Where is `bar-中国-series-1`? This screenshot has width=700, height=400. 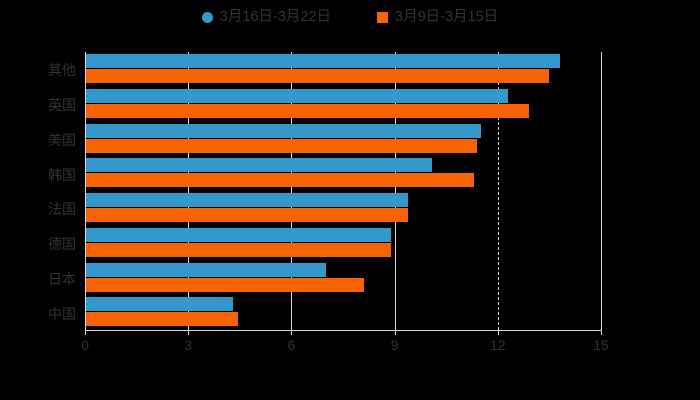
bar-中国-series-1 is located at coordinates (162, 319).